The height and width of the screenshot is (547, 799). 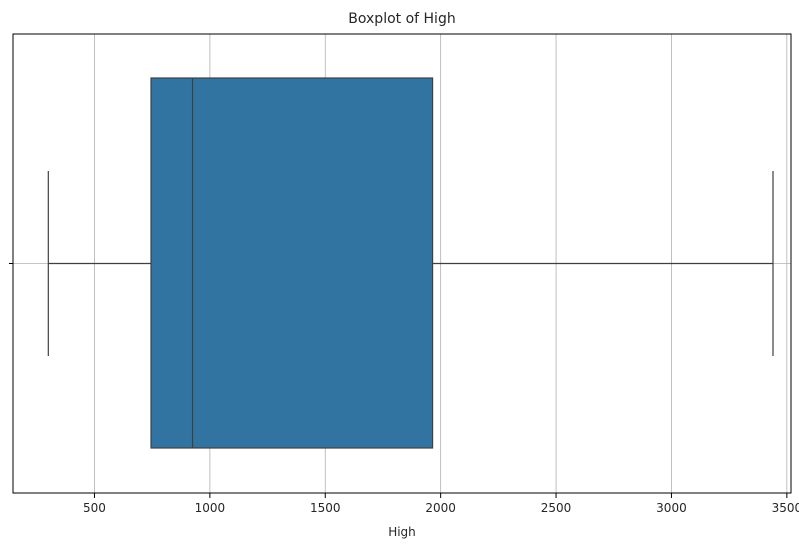 I want to click on tick-label-1500: 1500, so click(x=325, y=508).